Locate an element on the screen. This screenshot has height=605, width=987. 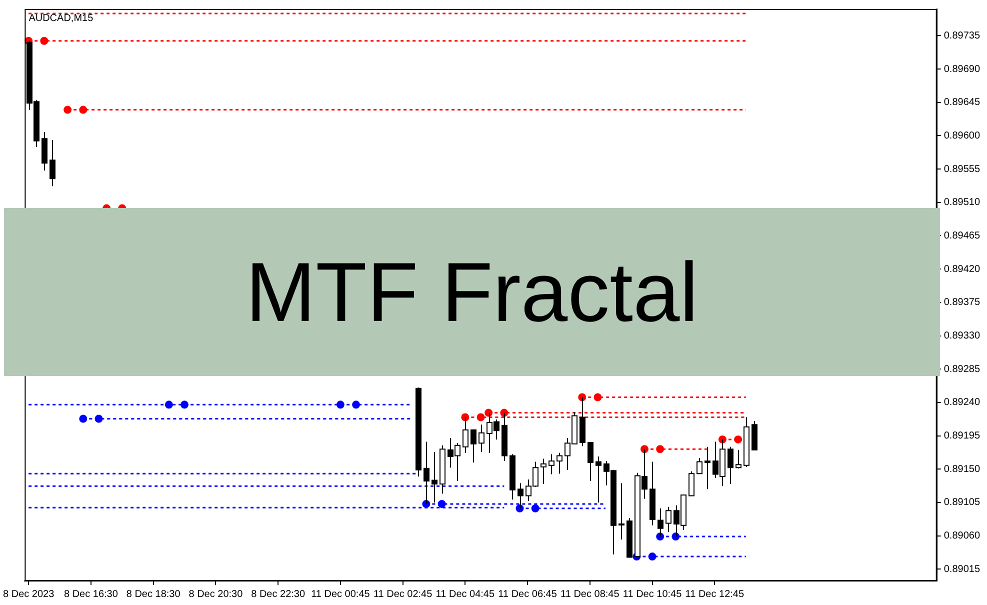
y-tick-label: 0.89150 is located at coordinates (962, 469).